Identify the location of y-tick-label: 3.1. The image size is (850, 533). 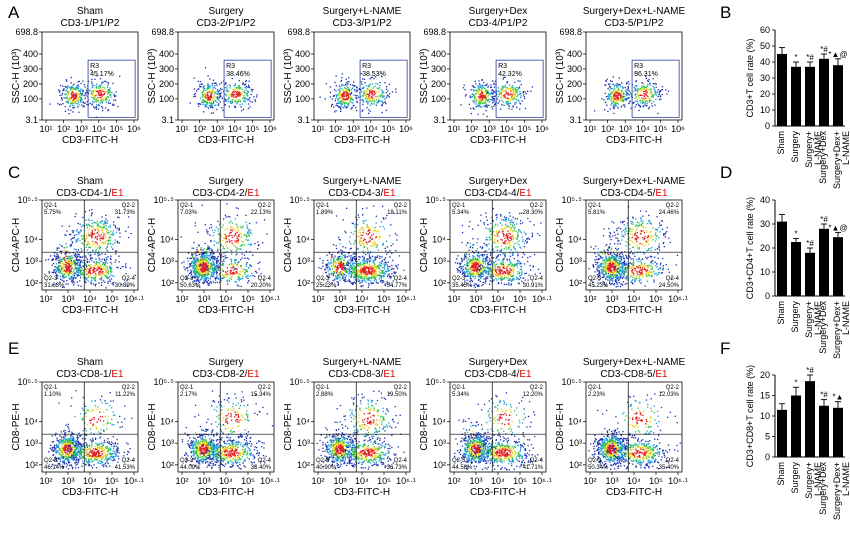
(575, 120).